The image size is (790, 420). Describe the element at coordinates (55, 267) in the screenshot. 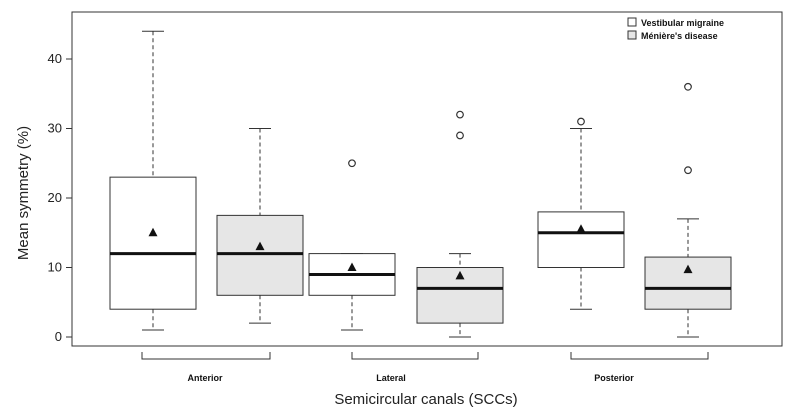

I see `y-tick-label: 10` at that location.